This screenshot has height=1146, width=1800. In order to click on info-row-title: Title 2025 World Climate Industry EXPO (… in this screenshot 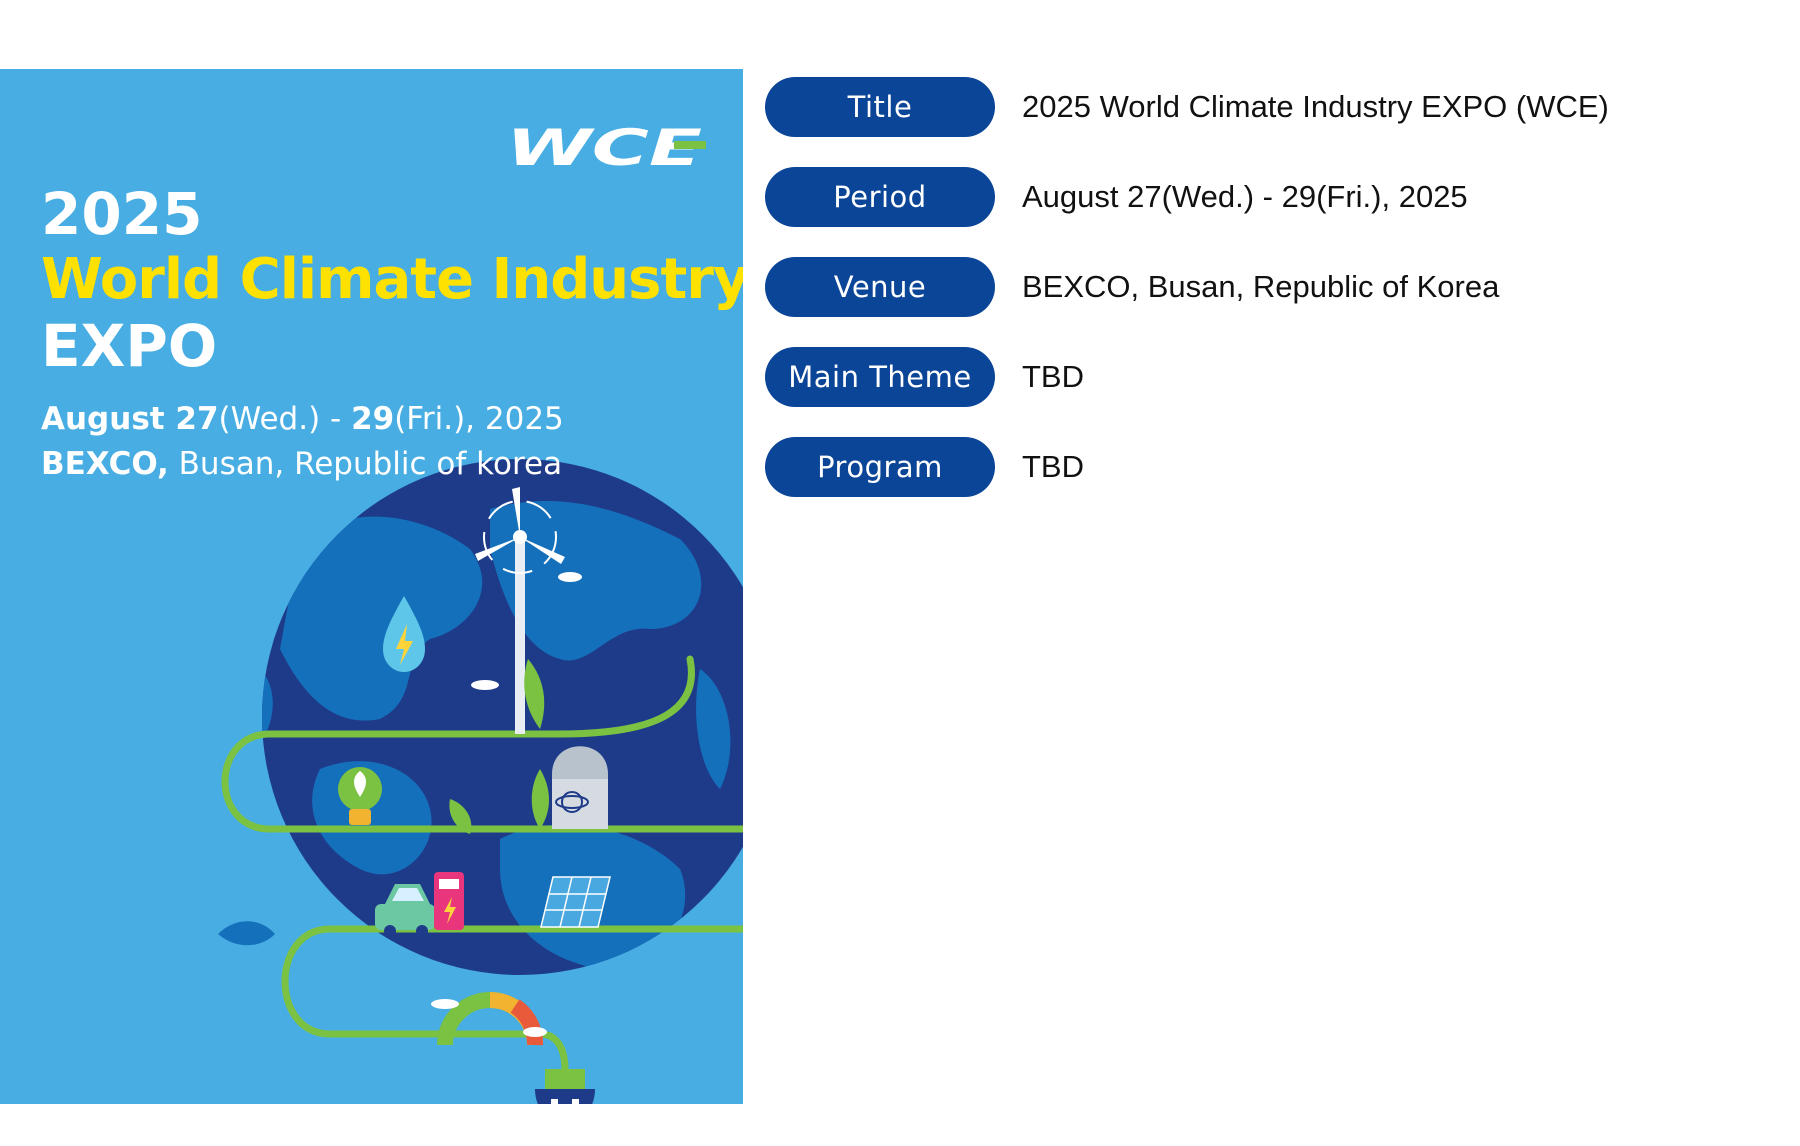, I will do `click(1265, 107)`.